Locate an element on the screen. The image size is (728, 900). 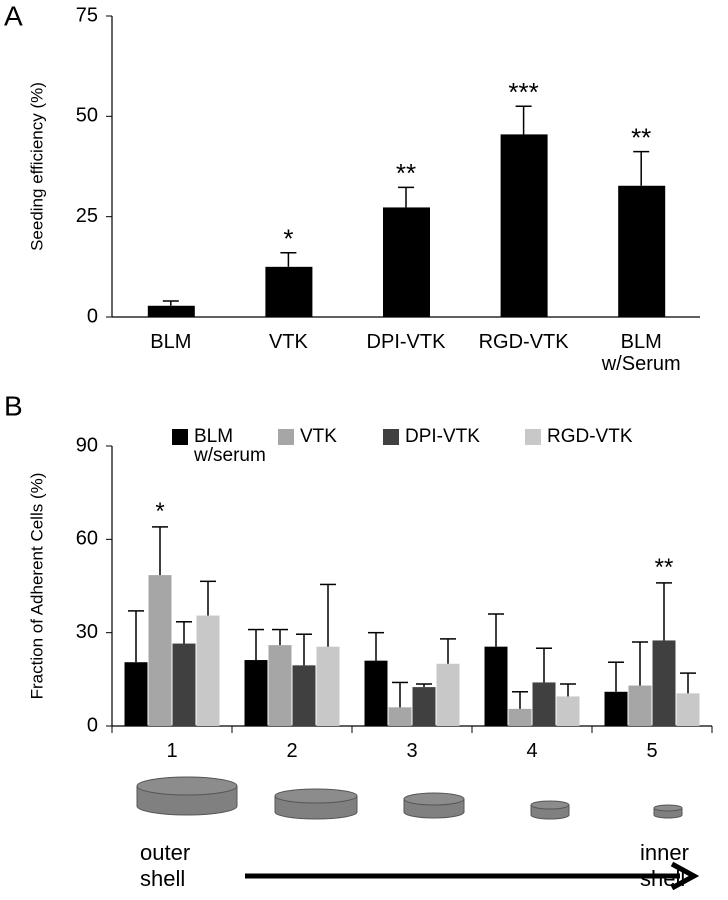
y-axis-label: Seeding efficiency (%) is located at coordinates (36, 166).